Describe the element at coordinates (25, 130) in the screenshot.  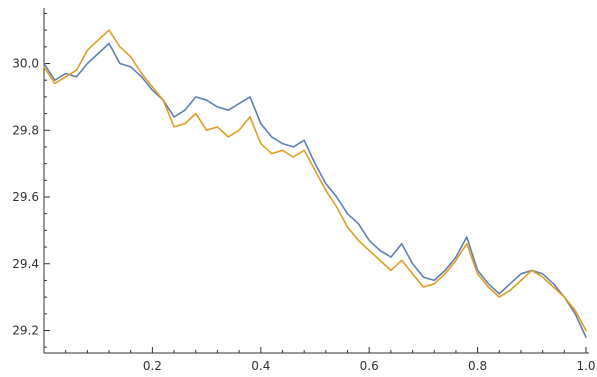
I see `y-tick-label: 29.8` at that location.